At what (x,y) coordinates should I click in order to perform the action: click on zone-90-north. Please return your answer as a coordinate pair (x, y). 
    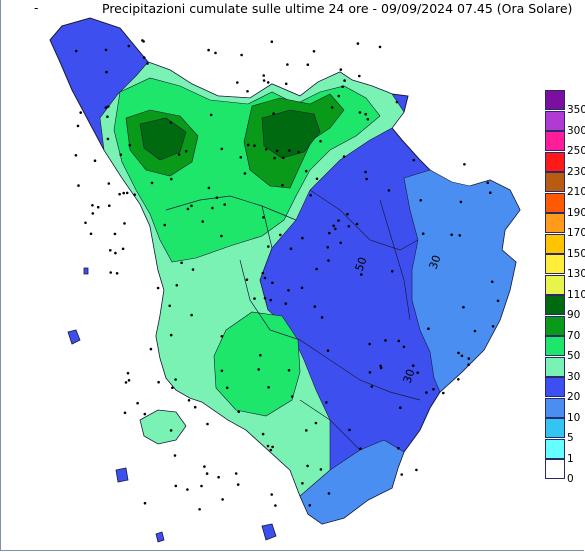
    Looking at the image, I should click on (291, 134).